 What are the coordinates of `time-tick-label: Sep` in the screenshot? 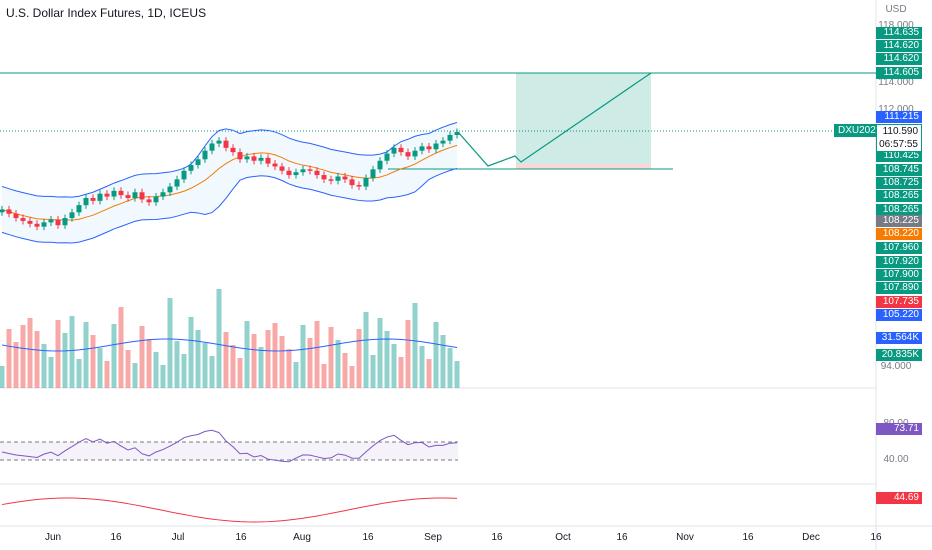 It's located at (433, 537).